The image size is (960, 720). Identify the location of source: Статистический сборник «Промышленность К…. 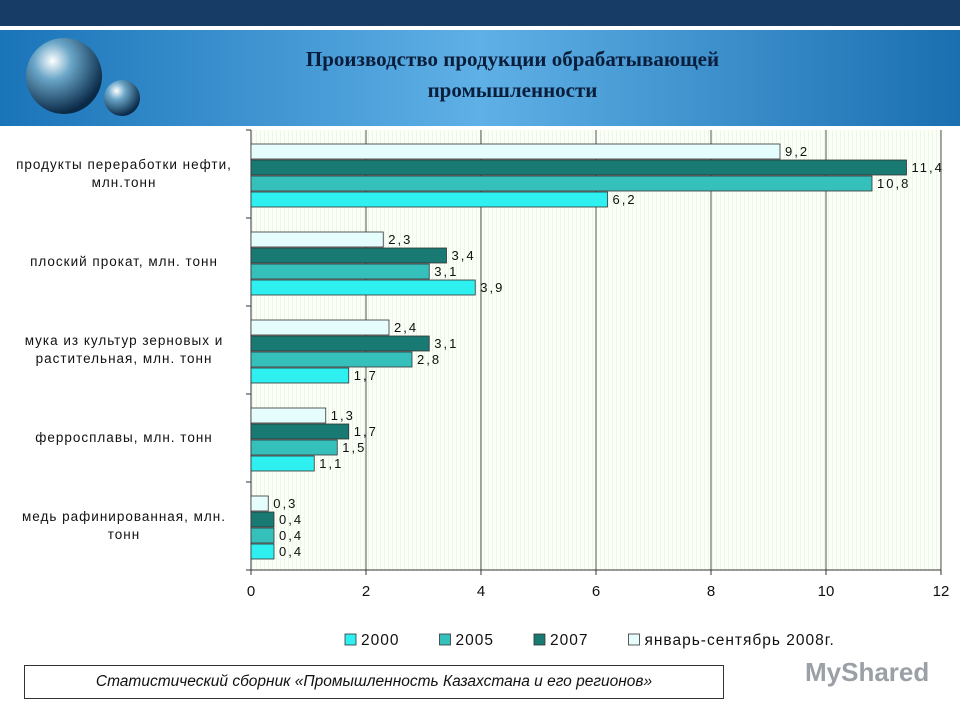
(374, 682).